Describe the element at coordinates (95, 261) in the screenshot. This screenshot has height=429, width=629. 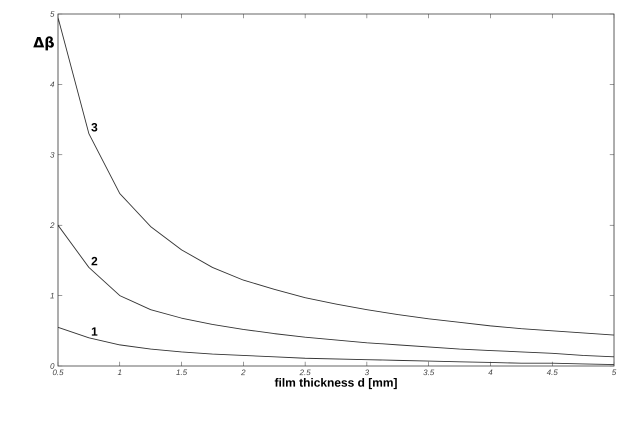
I see `series-label: 2` at that location.